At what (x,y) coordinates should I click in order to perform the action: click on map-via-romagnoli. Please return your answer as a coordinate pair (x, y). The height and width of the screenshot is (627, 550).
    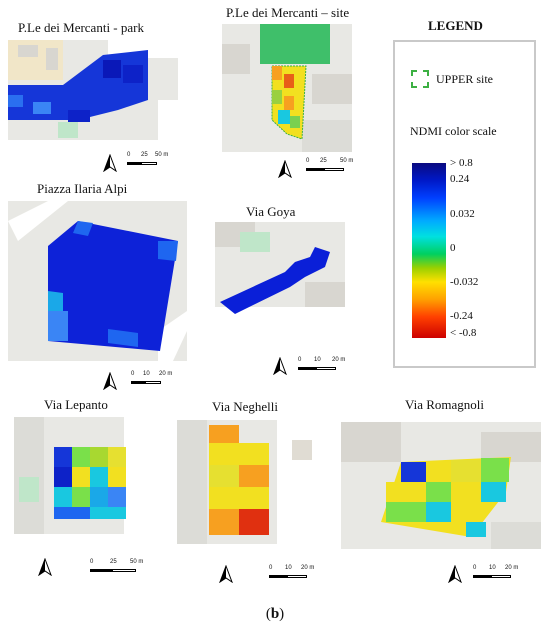
    Looking at the image, I should click on (441, 485).